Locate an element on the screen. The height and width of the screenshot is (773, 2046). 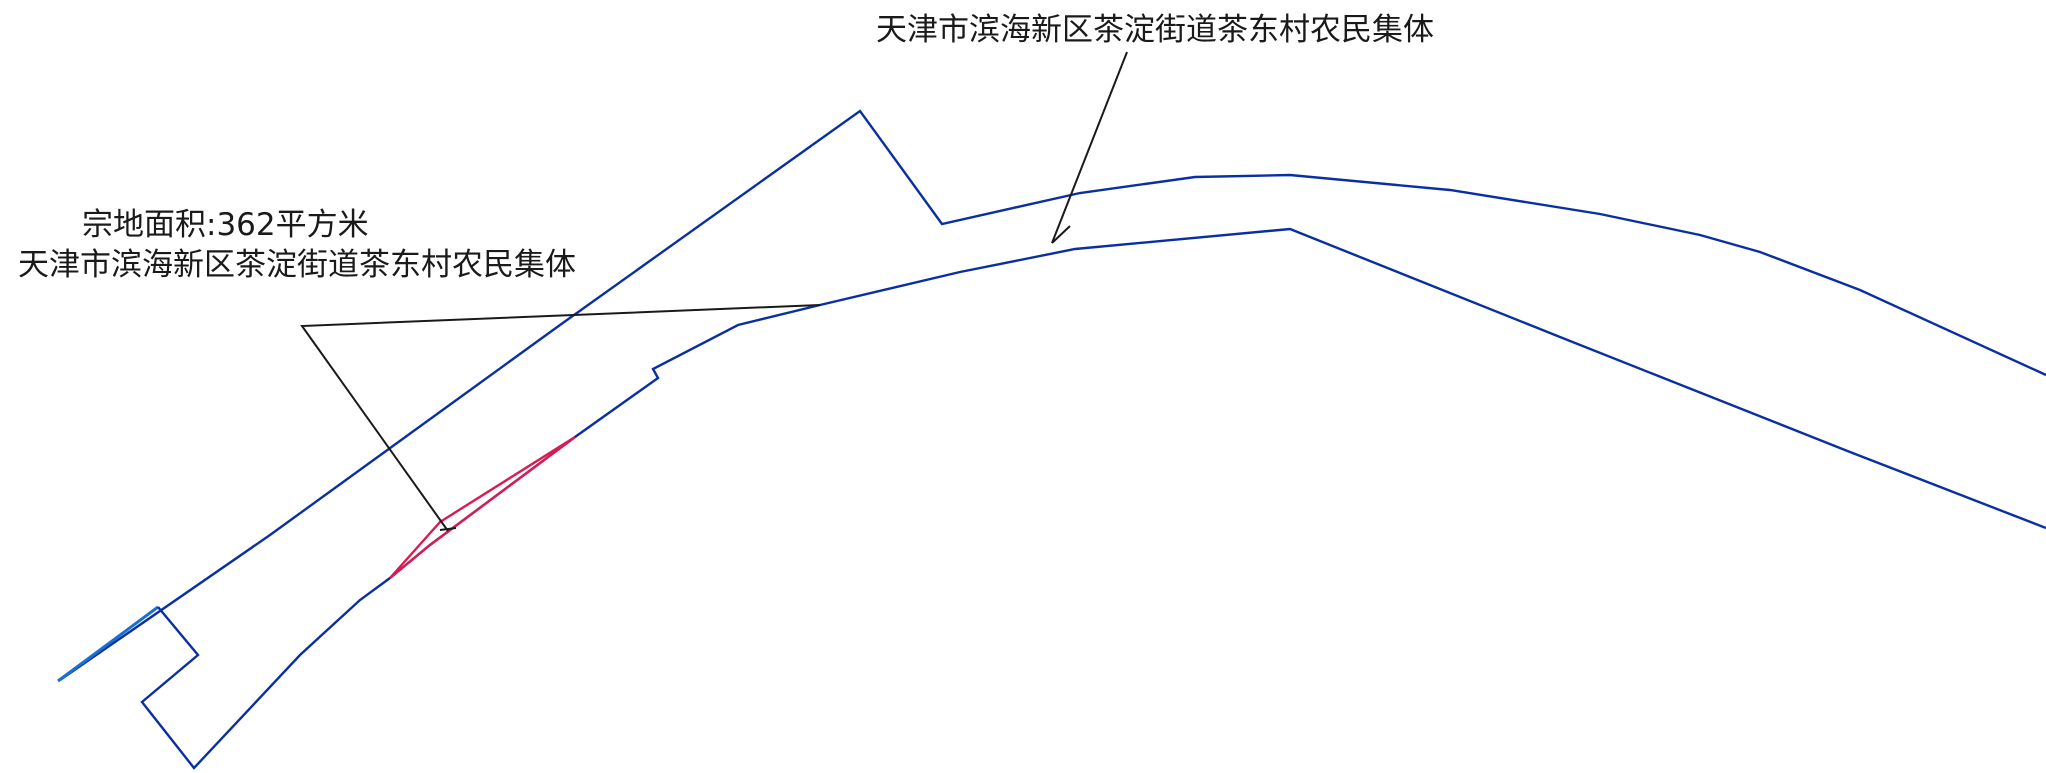
owner-leader-line is located at coordinates (1089, 147).